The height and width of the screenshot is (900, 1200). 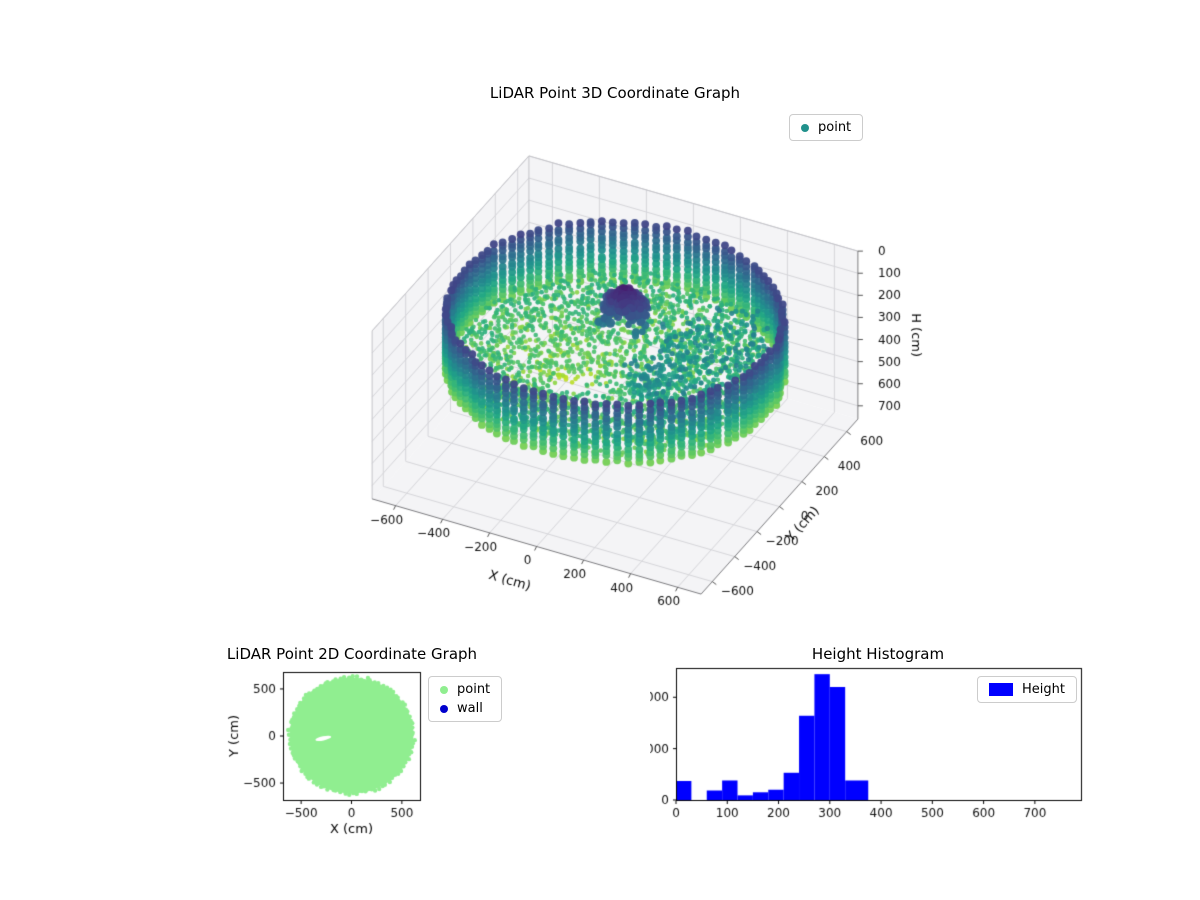 What do you see at coordinates (465, 699) in the screenshot?
I see `plot2d-legend: point wall` at bounding box center [465, 699].